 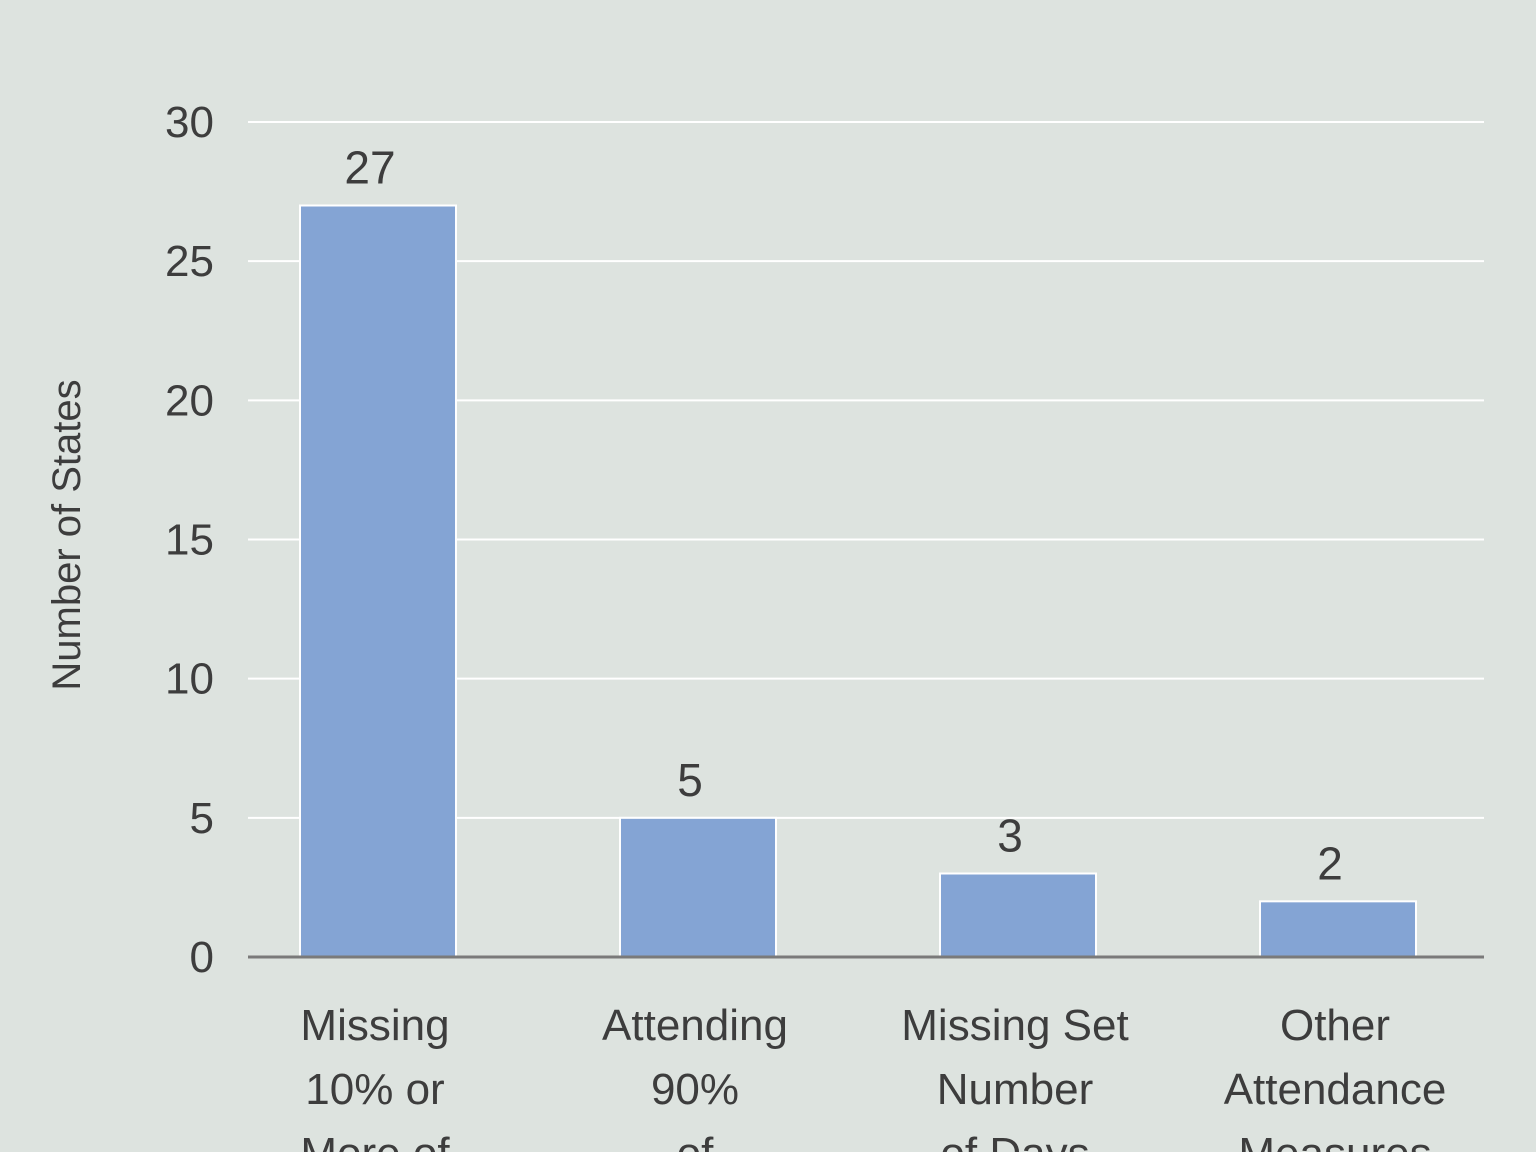 What do you see at coordinates (369, 168) in the screenshot?
I see `data-label-0: 27` at bounding box center [369, 168].